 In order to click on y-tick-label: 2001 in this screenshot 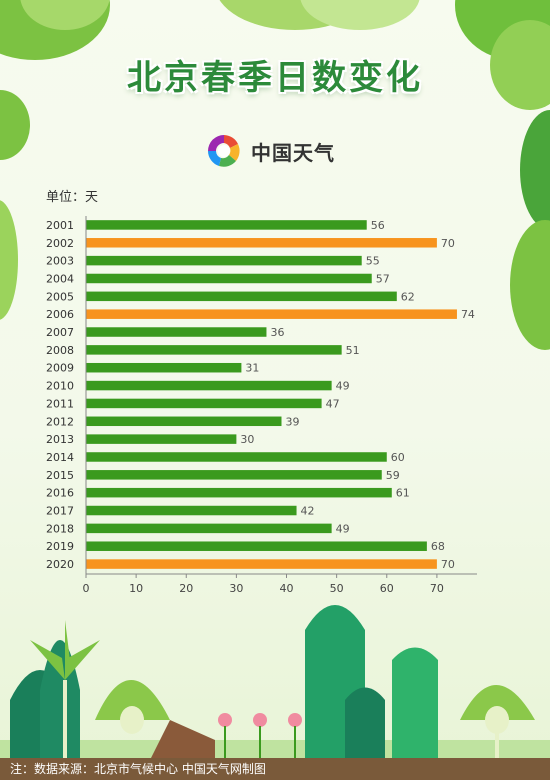, I will do `click(60, 225)`.